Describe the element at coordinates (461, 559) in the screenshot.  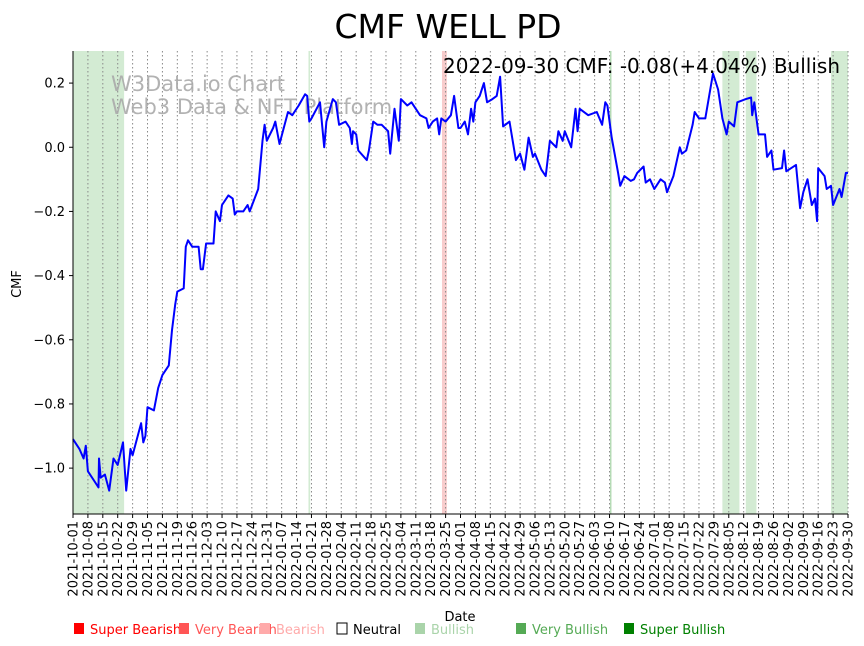
I see `x-tick-label: 2022-04-01` at that location.